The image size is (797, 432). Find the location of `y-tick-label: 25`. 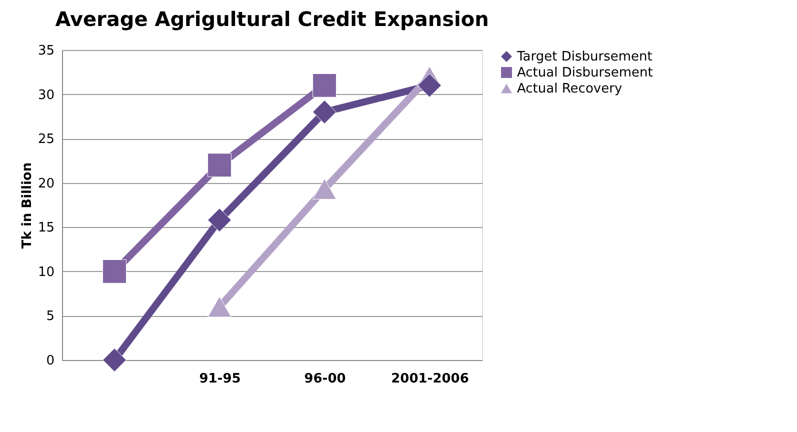

y-tick-label: 25 is located at coordinates (46, 140).